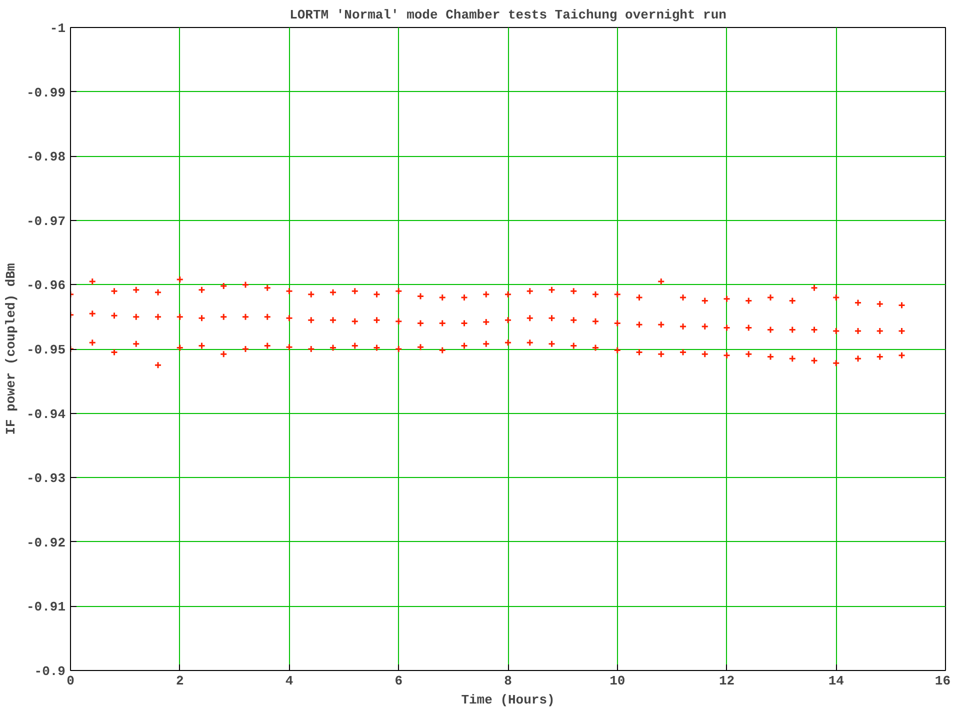 This screenshot has height=717, width=958. What do you see at coordinates (46, 92) in the screenshot?
I see `y-tick-label: -0.99` at bounding box center [46, 92].